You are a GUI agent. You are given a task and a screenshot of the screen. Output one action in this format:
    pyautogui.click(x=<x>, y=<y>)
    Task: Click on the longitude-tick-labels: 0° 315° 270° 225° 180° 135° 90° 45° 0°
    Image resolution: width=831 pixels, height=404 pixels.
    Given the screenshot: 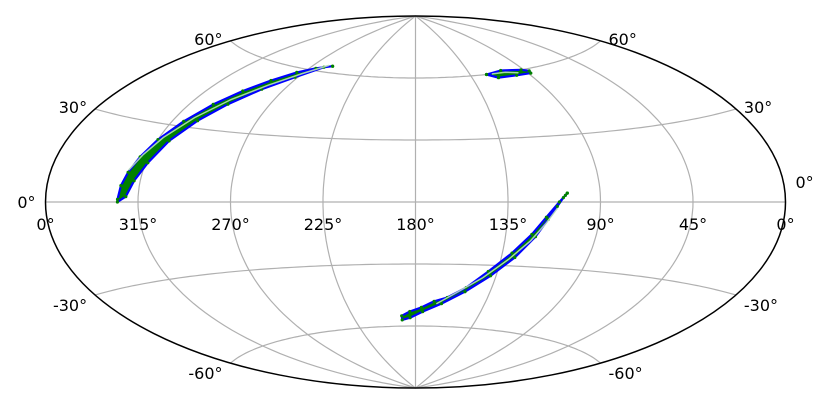 What is the action you would take?
    pyautogui.click(x=415, y=224)
    